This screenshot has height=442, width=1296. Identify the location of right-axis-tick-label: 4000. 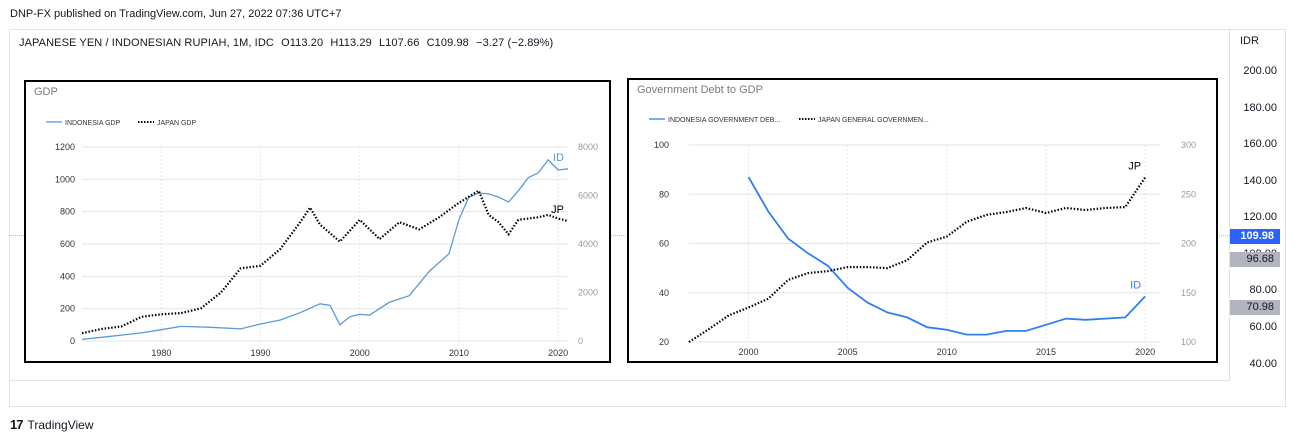
(588, 244).